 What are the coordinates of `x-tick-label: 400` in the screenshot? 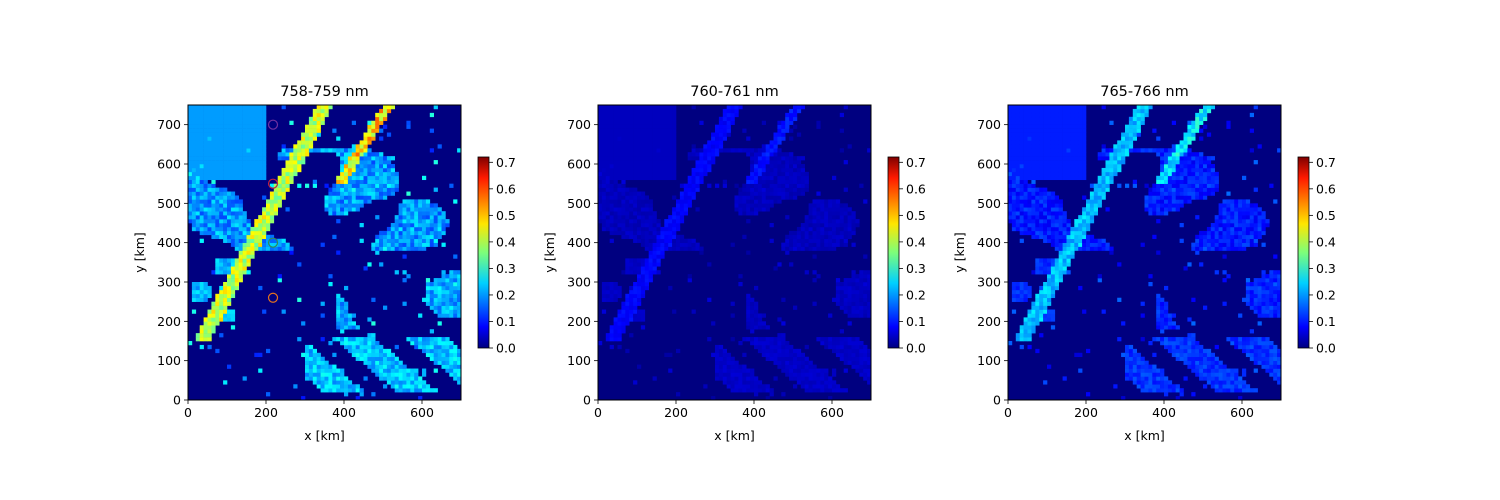 It's located at (754, 412).